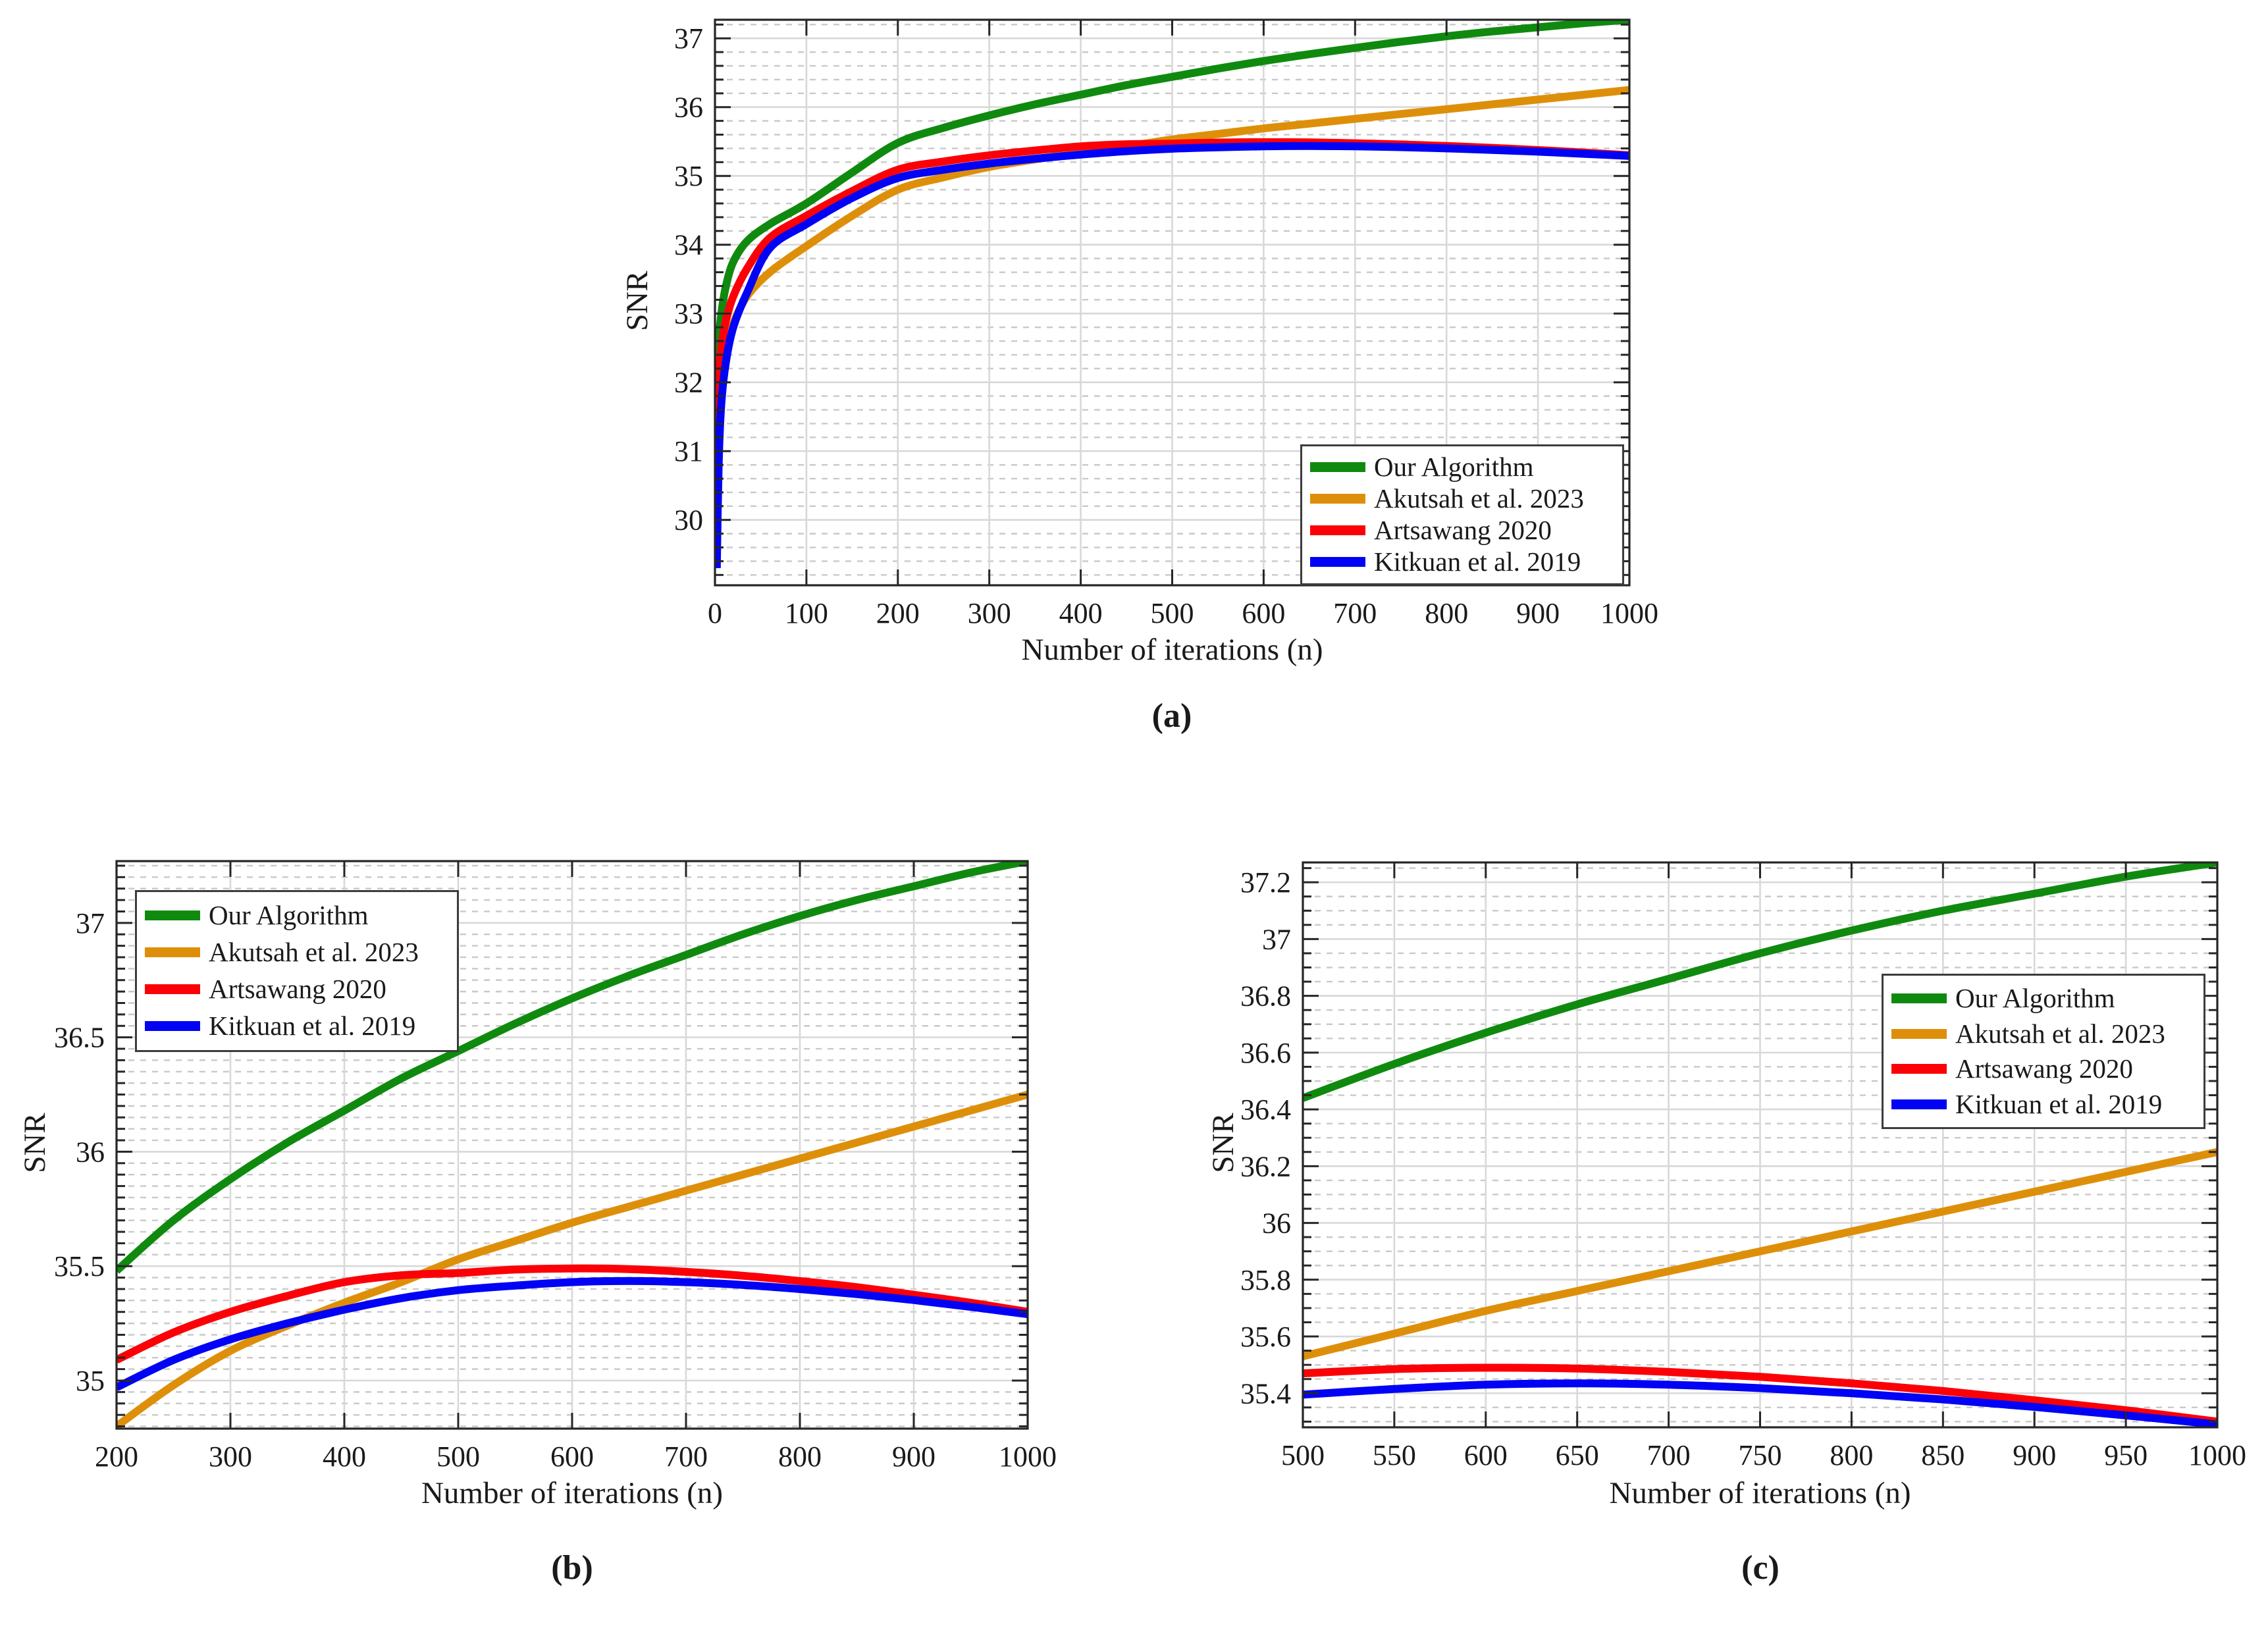 This screenshot has height=1636, width=2268. Describe the element at coordinates (688, 520) in the screenshot. I see `y-tick-label: 30` at that location.